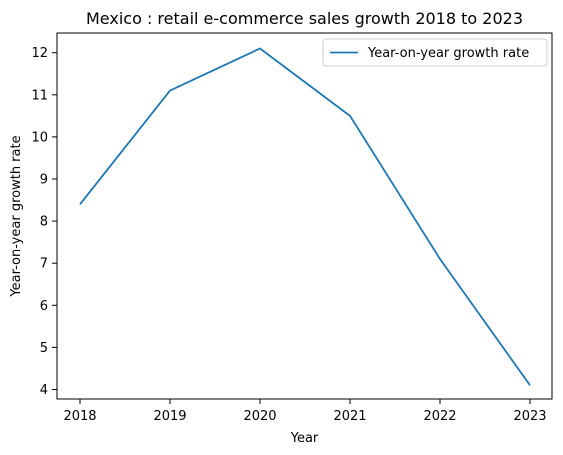 This screenshot has height=455, width=563. Describe the element at coordinates (44, 180) in the screenshot. I see `y-tick-label: 9` at that location.